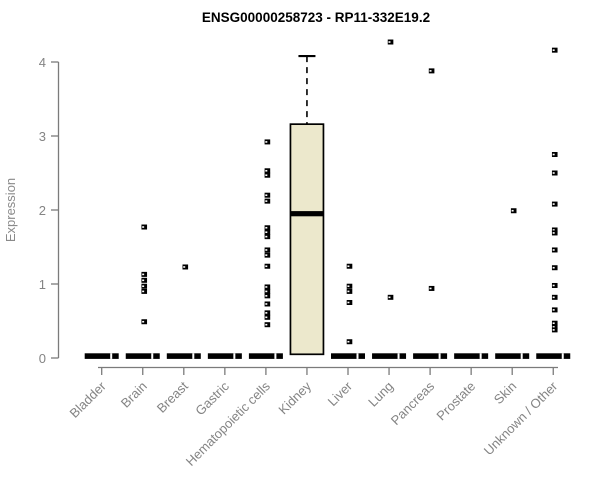  Describe the element at coordinates (42, 62) in the screenshot. I see `y-tick-label: 4` at that location.